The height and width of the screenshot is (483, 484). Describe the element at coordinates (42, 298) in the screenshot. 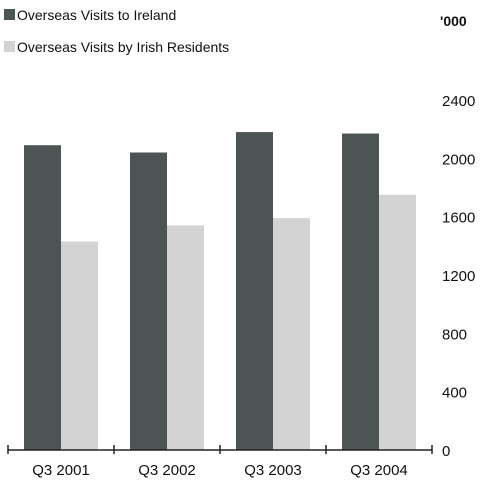

I see `bar-overseas-visits-to-ireland-q3-2001` at that location.